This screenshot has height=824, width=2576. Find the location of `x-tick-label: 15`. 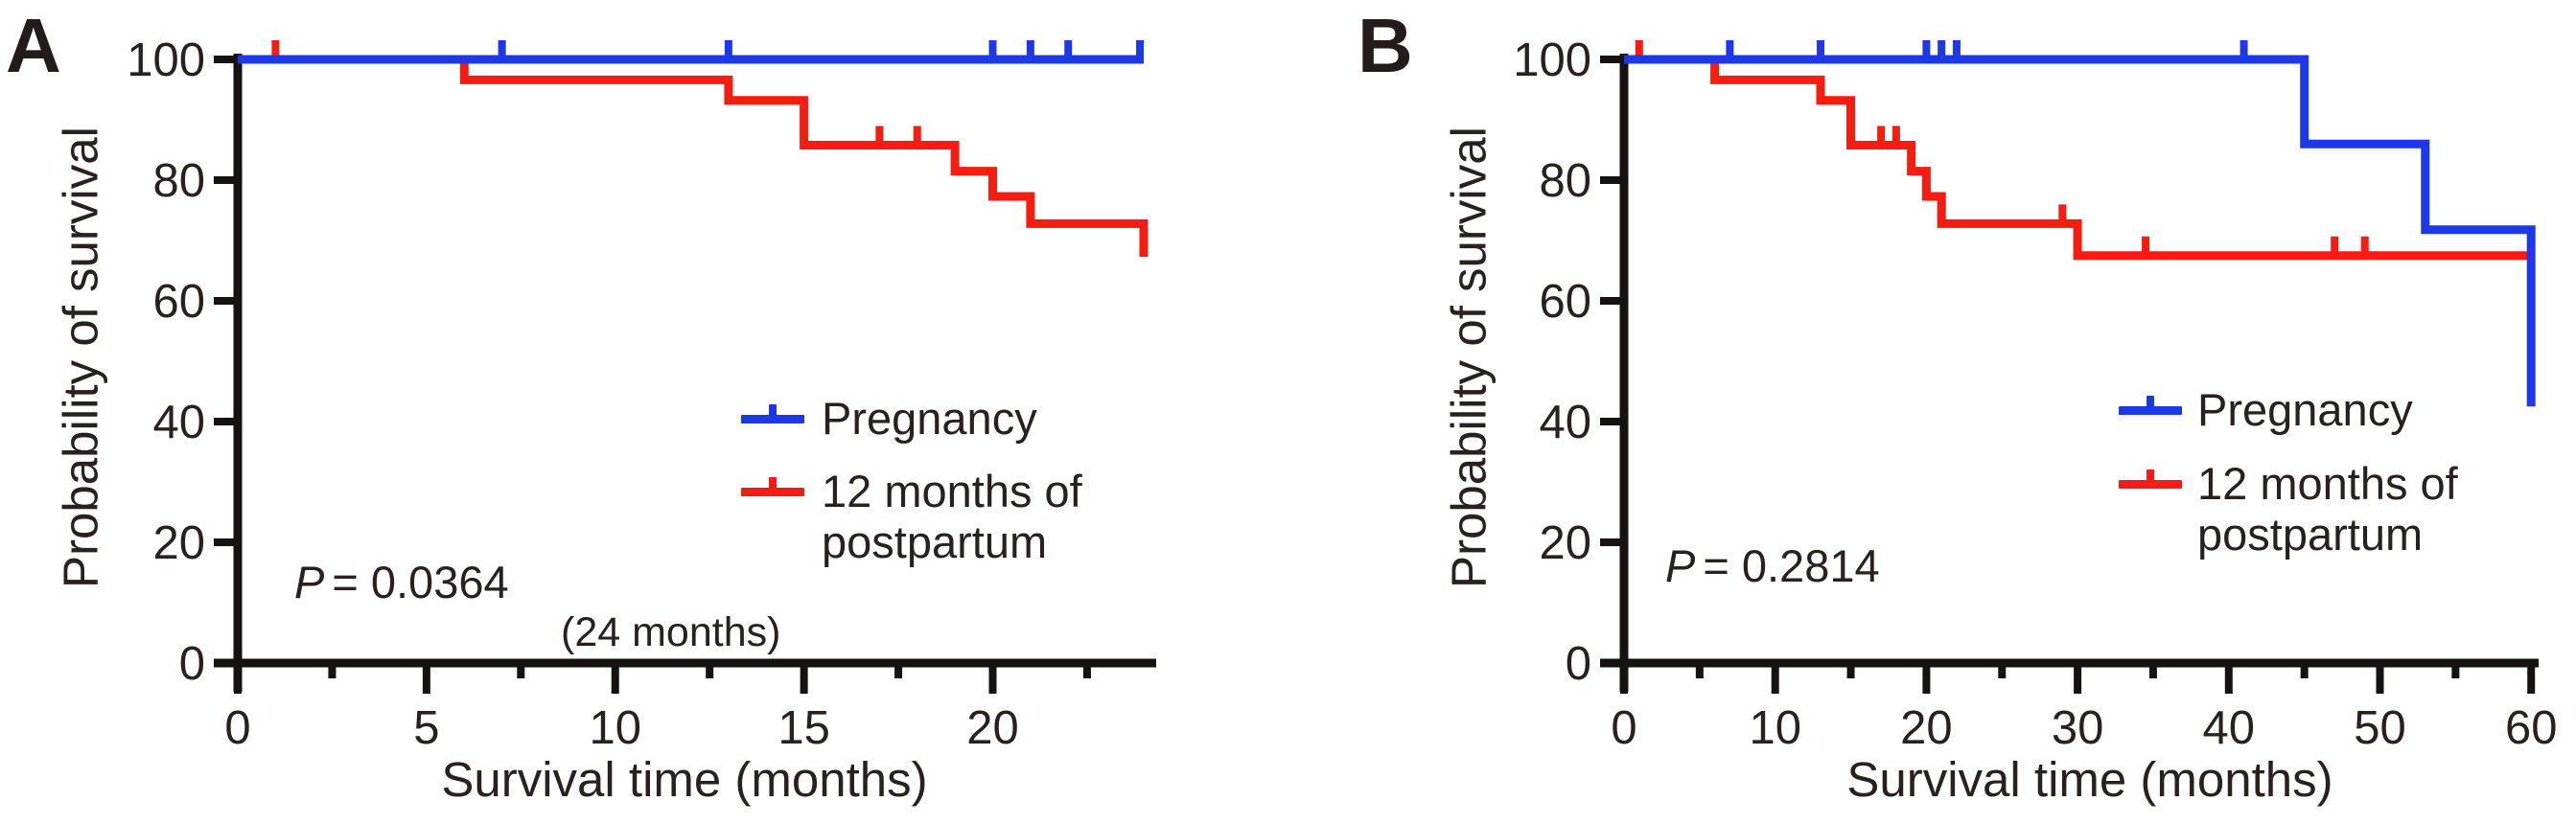

x-tick-label: 15 is located at coordinates (803, 728).